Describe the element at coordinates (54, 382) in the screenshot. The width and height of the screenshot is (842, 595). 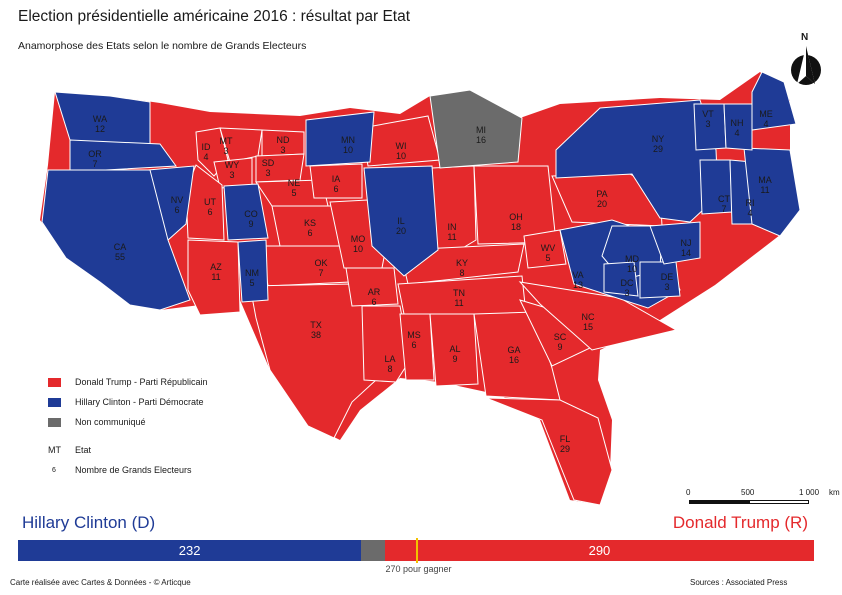
I see `legend-rep-swatch` at that location.